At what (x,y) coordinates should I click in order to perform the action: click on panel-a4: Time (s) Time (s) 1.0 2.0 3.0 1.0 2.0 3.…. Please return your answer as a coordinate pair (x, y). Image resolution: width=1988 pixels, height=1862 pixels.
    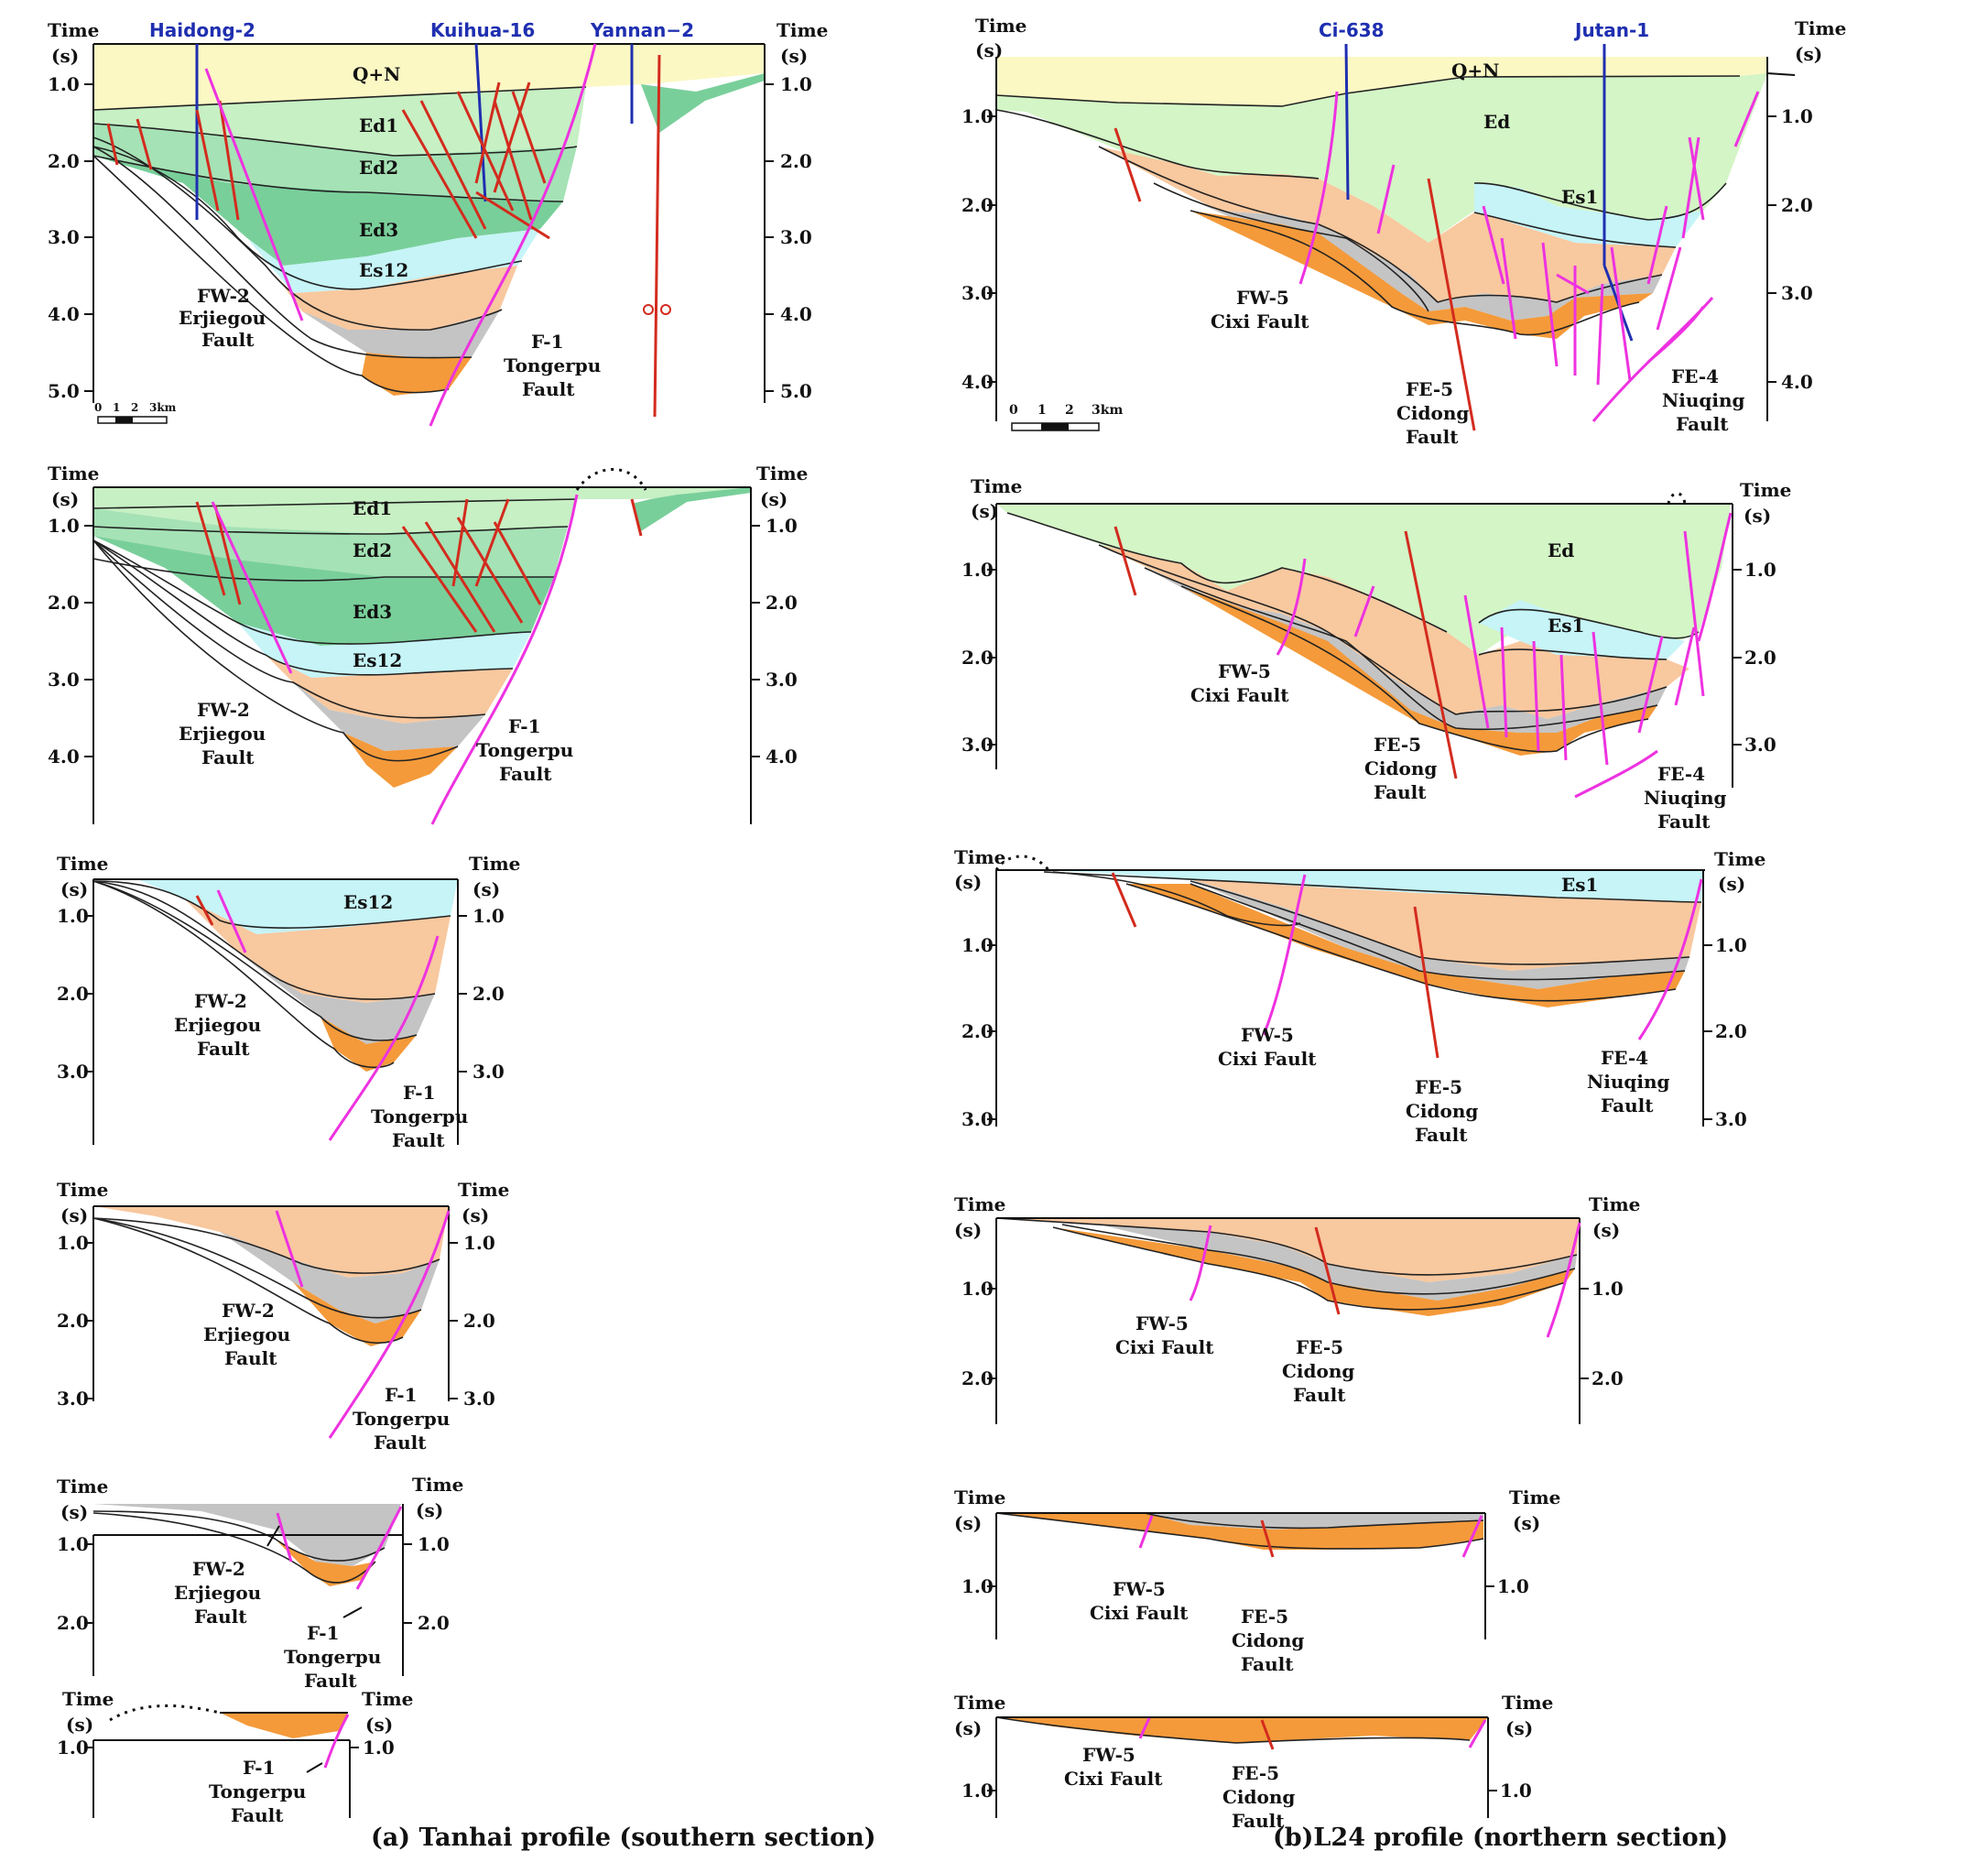
    Looking at the image, I should click on (283, 1316).